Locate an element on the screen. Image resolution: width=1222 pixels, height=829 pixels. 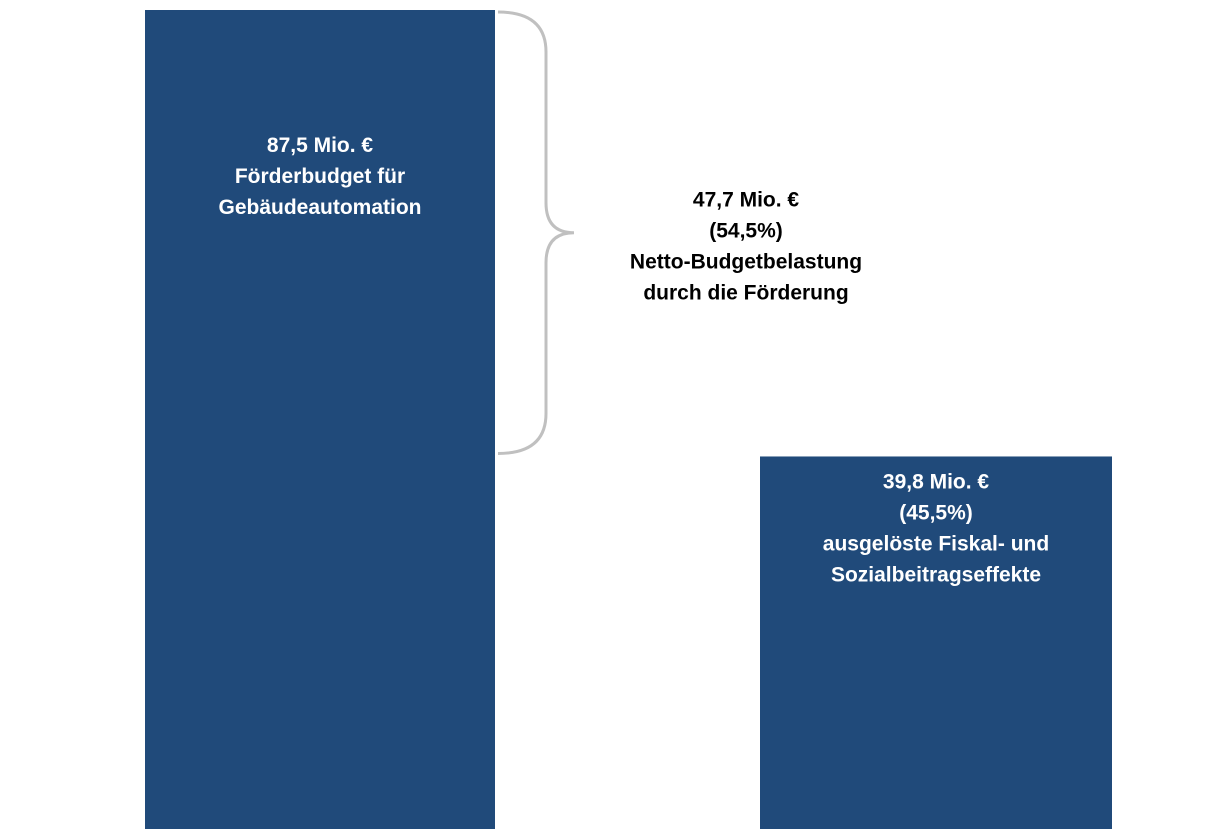
bar-2-label-line-1: 39,8 Mio. € is located at coordinates (936, 481).